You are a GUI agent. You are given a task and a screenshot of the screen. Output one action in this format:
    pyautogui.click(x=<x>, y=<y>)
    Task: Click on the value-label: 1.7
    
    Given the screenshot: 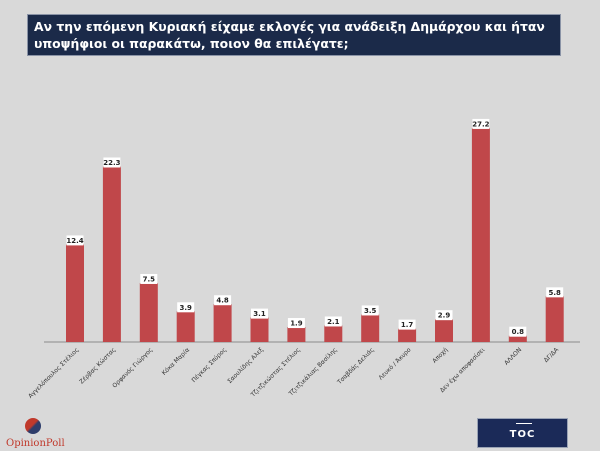 What is the action you would take?
    pyautogui.click(x=407, y=325)
    